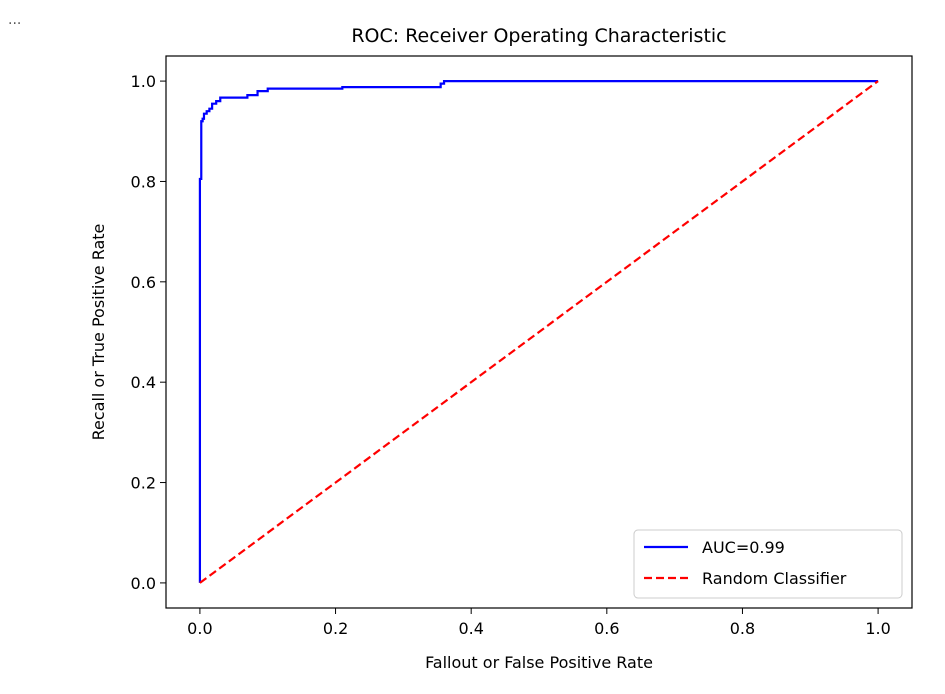 The height and width of the screenshot is (694, 945). What do you see at coordinates (148, 332) in the screenshot?
I see `y-axis-ticks: 0.0 0.2 0.4 0.6 0.8 1.0` at bounding box center [148, 332].